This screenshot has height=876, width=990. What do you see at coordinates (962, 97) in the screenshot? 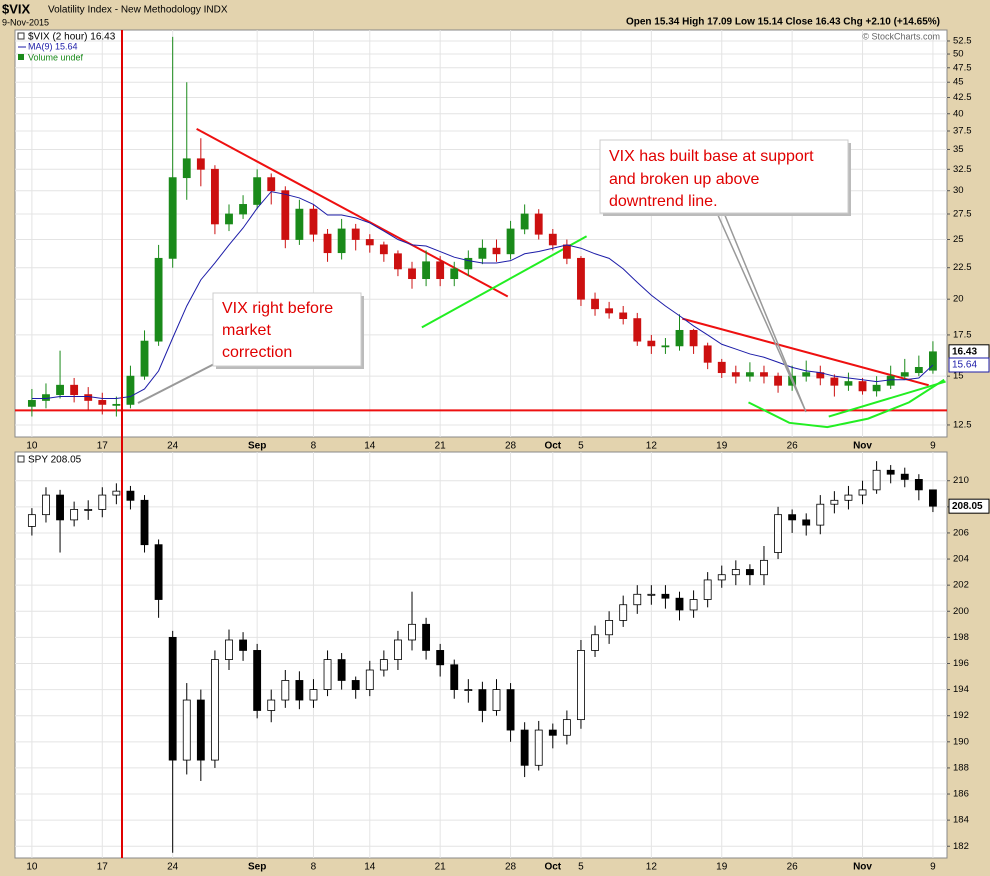
I see `y-tick-label: 42.5` at bounding box center [962, 97].